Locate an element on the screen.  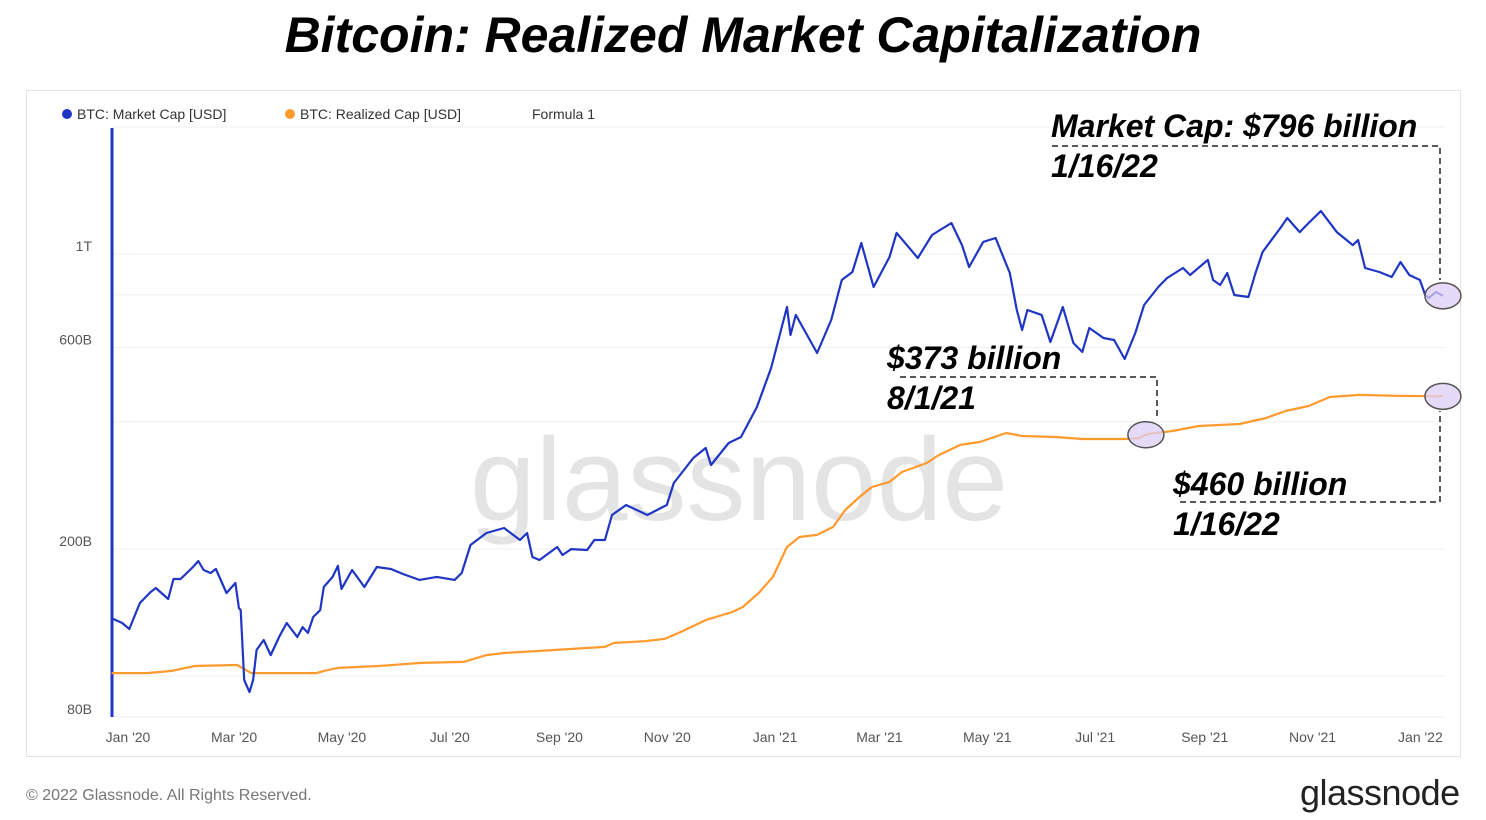
annotation-market-cap-value: Market Cap: $796 billion is located at coordinates (1234, 126).